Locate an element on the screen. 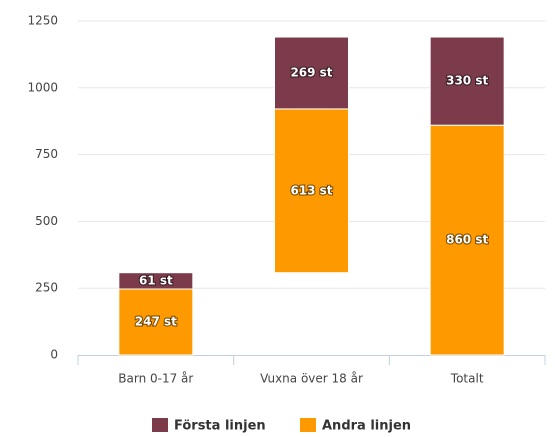 The width and height of the screenshot is (555, 437). legend-label: Andra linjen is located at coordinates (366, 426).